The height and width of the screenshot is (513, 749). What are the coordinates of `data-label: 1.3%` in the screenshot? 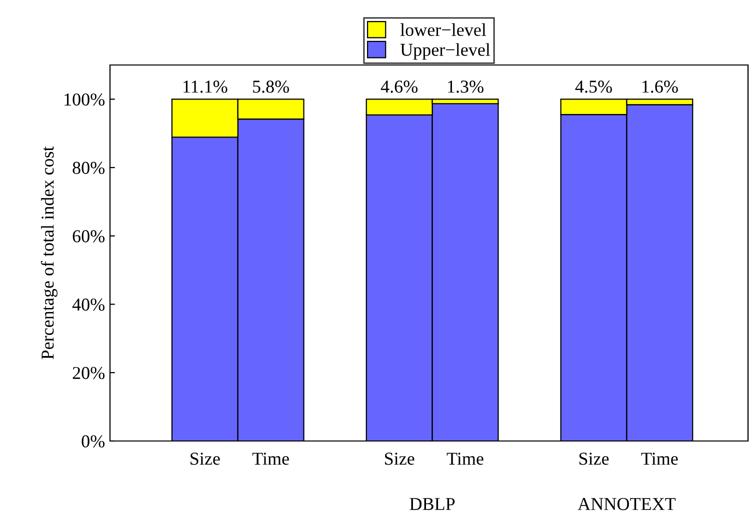 It's located at (466, 86).